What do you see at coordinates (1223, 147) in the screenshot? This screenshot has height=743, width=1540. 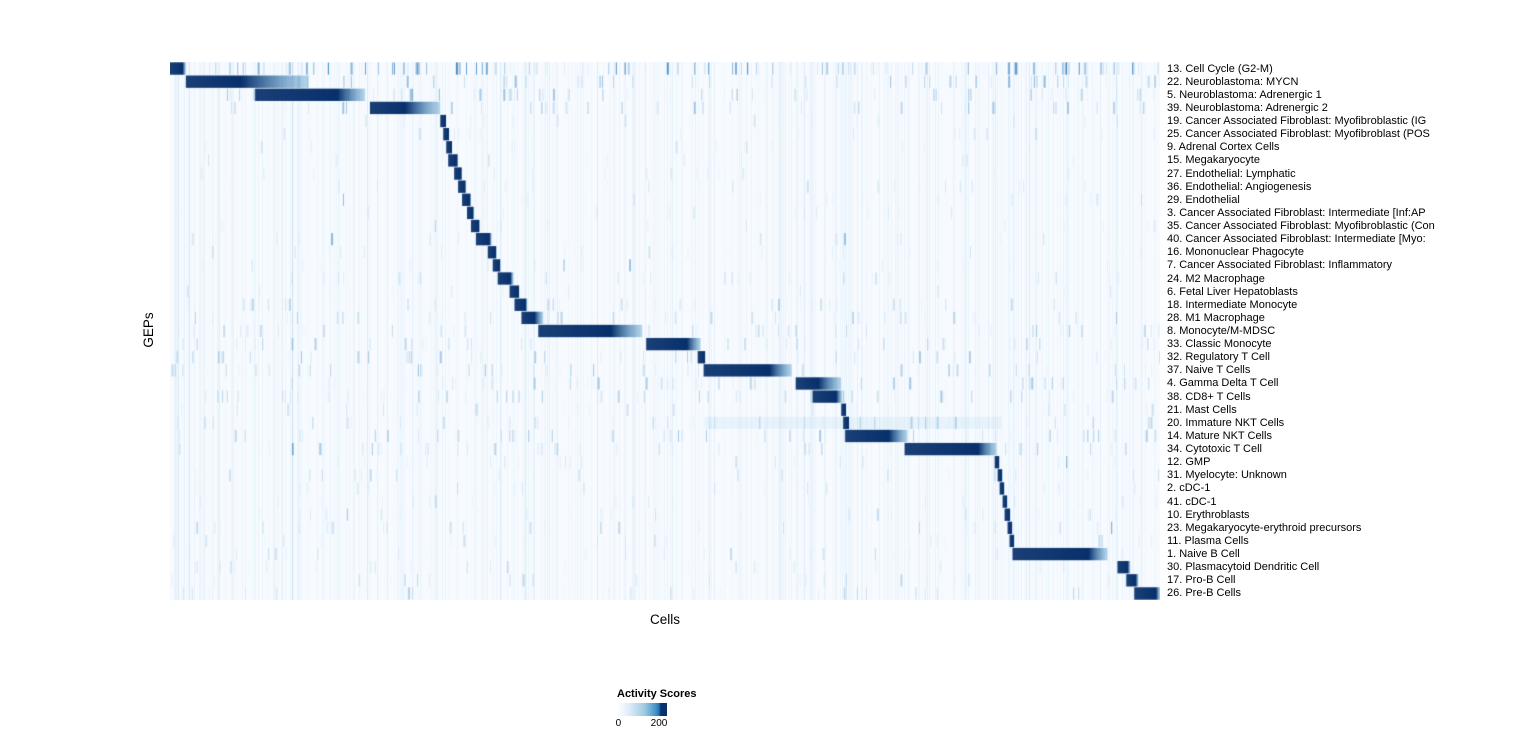 I see `row-label: 9. Adrenal Cortex Cells` at bounding box center [1223, 147].